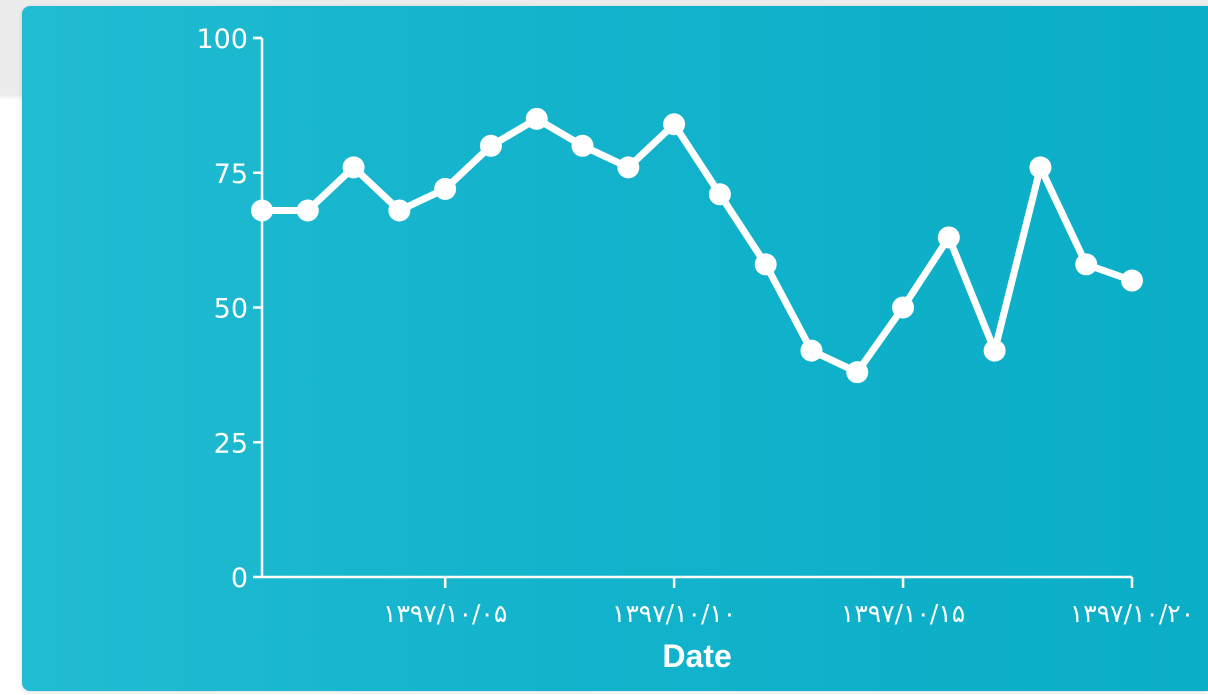 The image size is (1208, 695). What do you see at coordinates (231, 174) in the screenshot?
I see `y-tick-label: 75` at bounding box center [231, 174].